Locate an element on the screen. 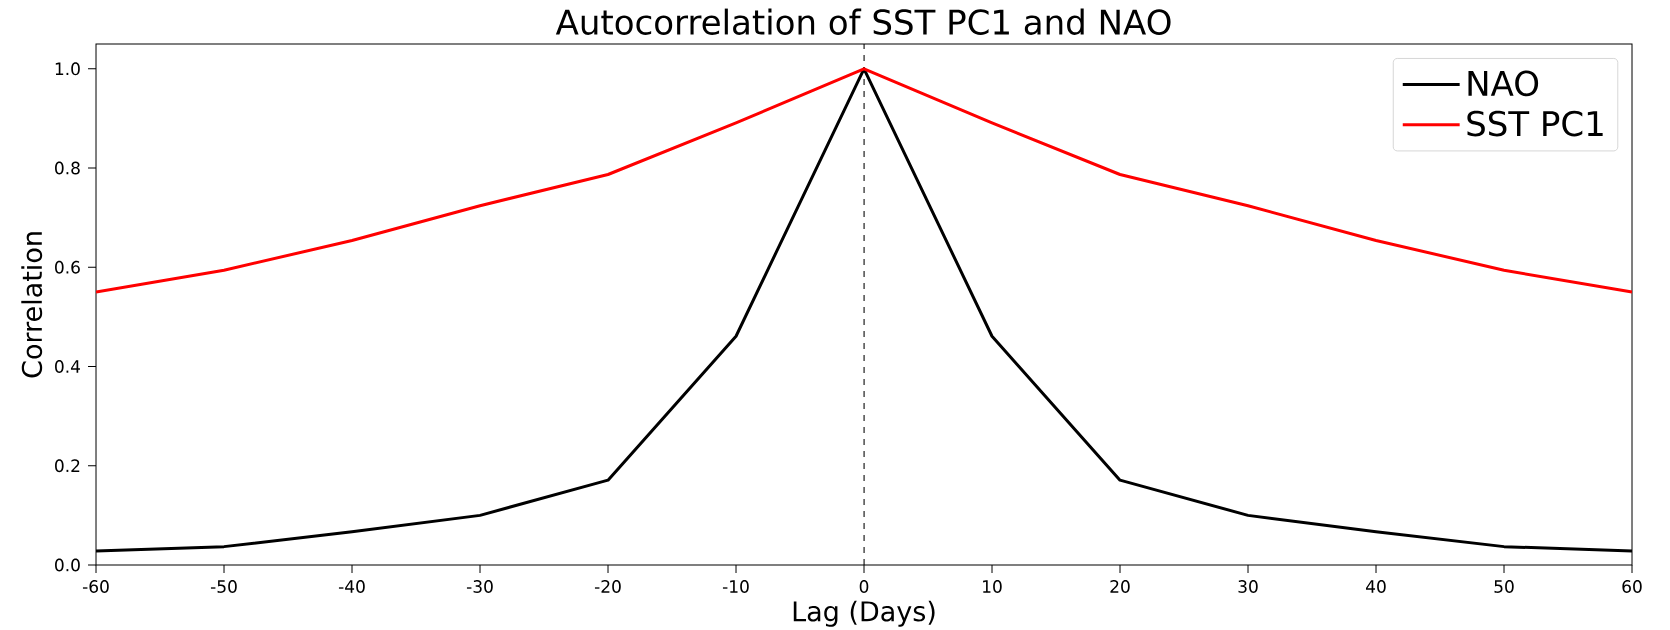 The width and height of the screenshot is (1670, 630). x-tick-label: -60 is located at coordinates (95, 586).